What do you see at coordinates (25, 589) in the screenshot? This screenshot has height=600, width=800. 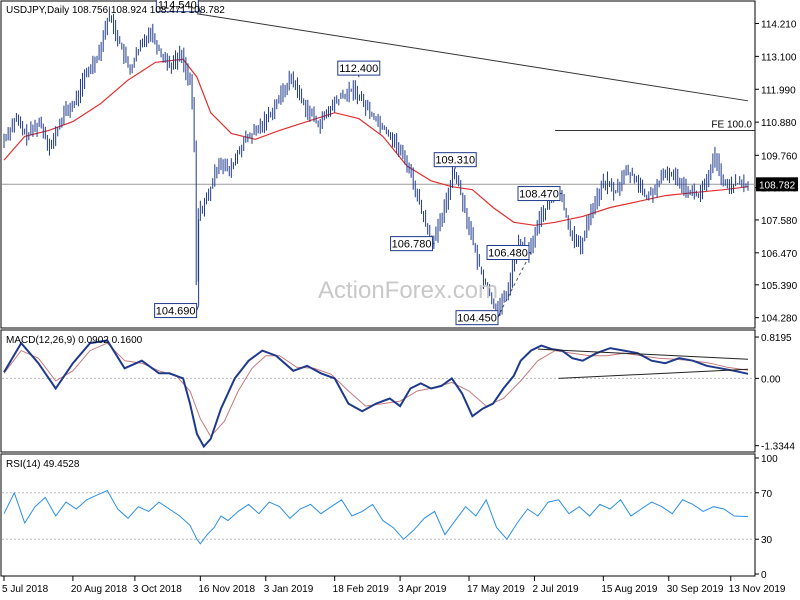 I see `x-tick-label: 5 Jul 2018` at bounding box center [25, 589].